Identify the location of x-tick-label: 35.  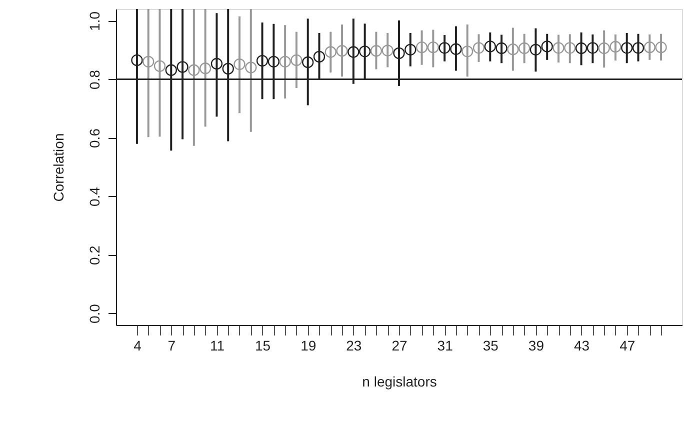
(490, 346).